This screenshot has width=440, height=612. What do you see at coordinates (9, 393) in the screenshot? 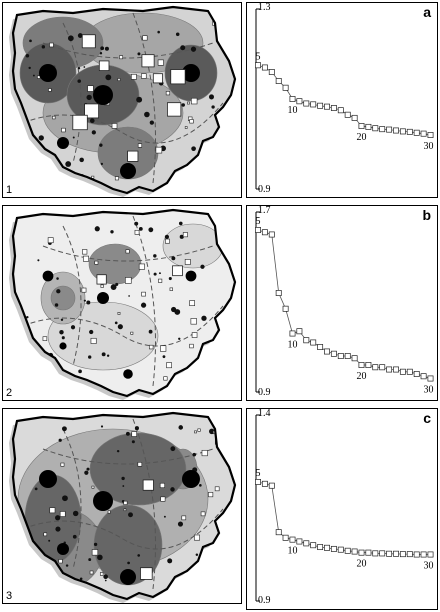
I see `row-number-2: 2` at bounding box center [9, 393].